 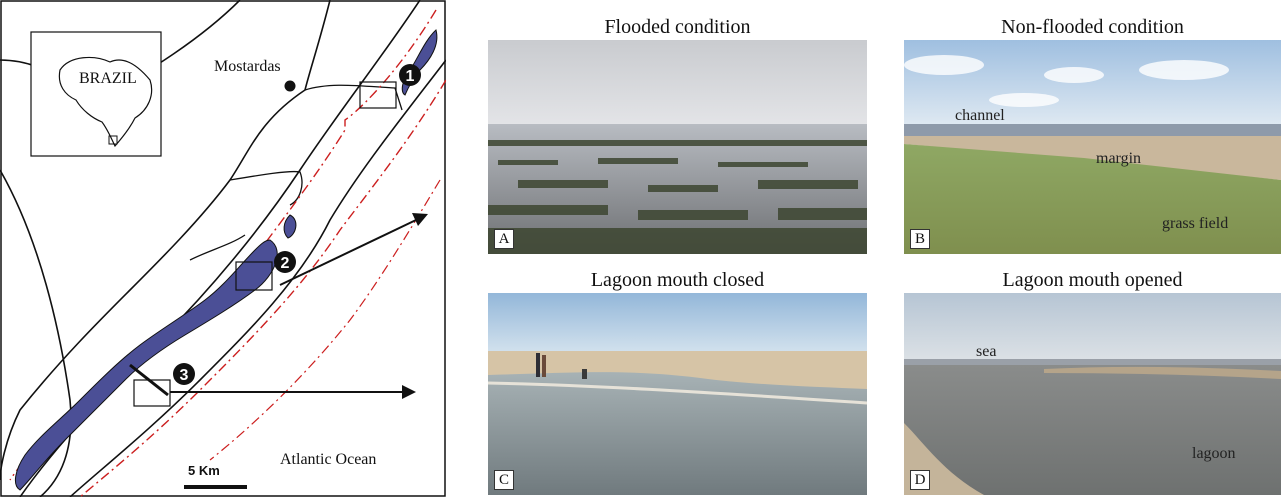 I want to click on scale-label: 5 Km, so click(x=204, y=470).